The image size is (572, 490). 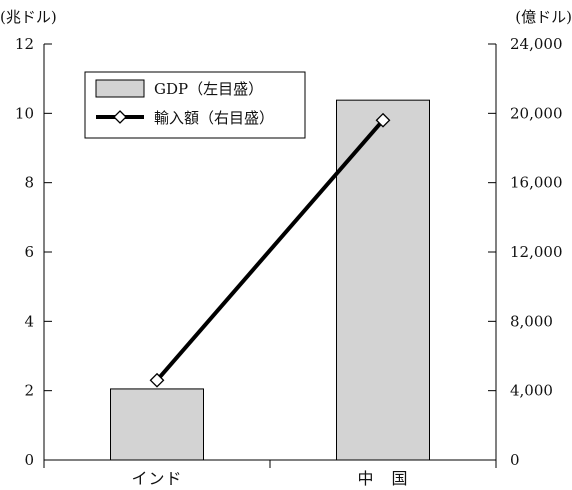 I want to click on right-unit-label: (億ドル), so click(x=543, y=17).